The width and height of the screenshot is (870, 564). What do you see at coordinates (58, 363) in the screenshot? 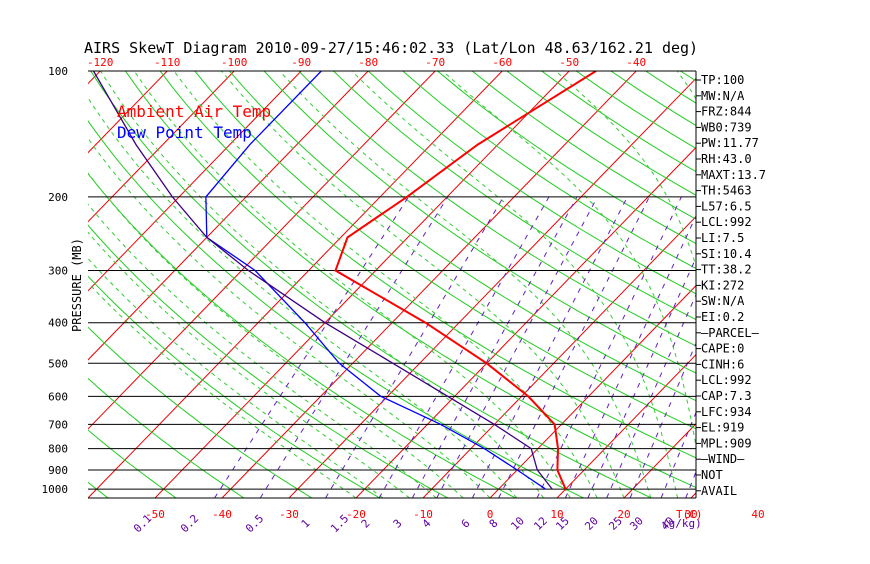
I see `pressure-tick-label-500: 500` at bounding box center [58, 363].